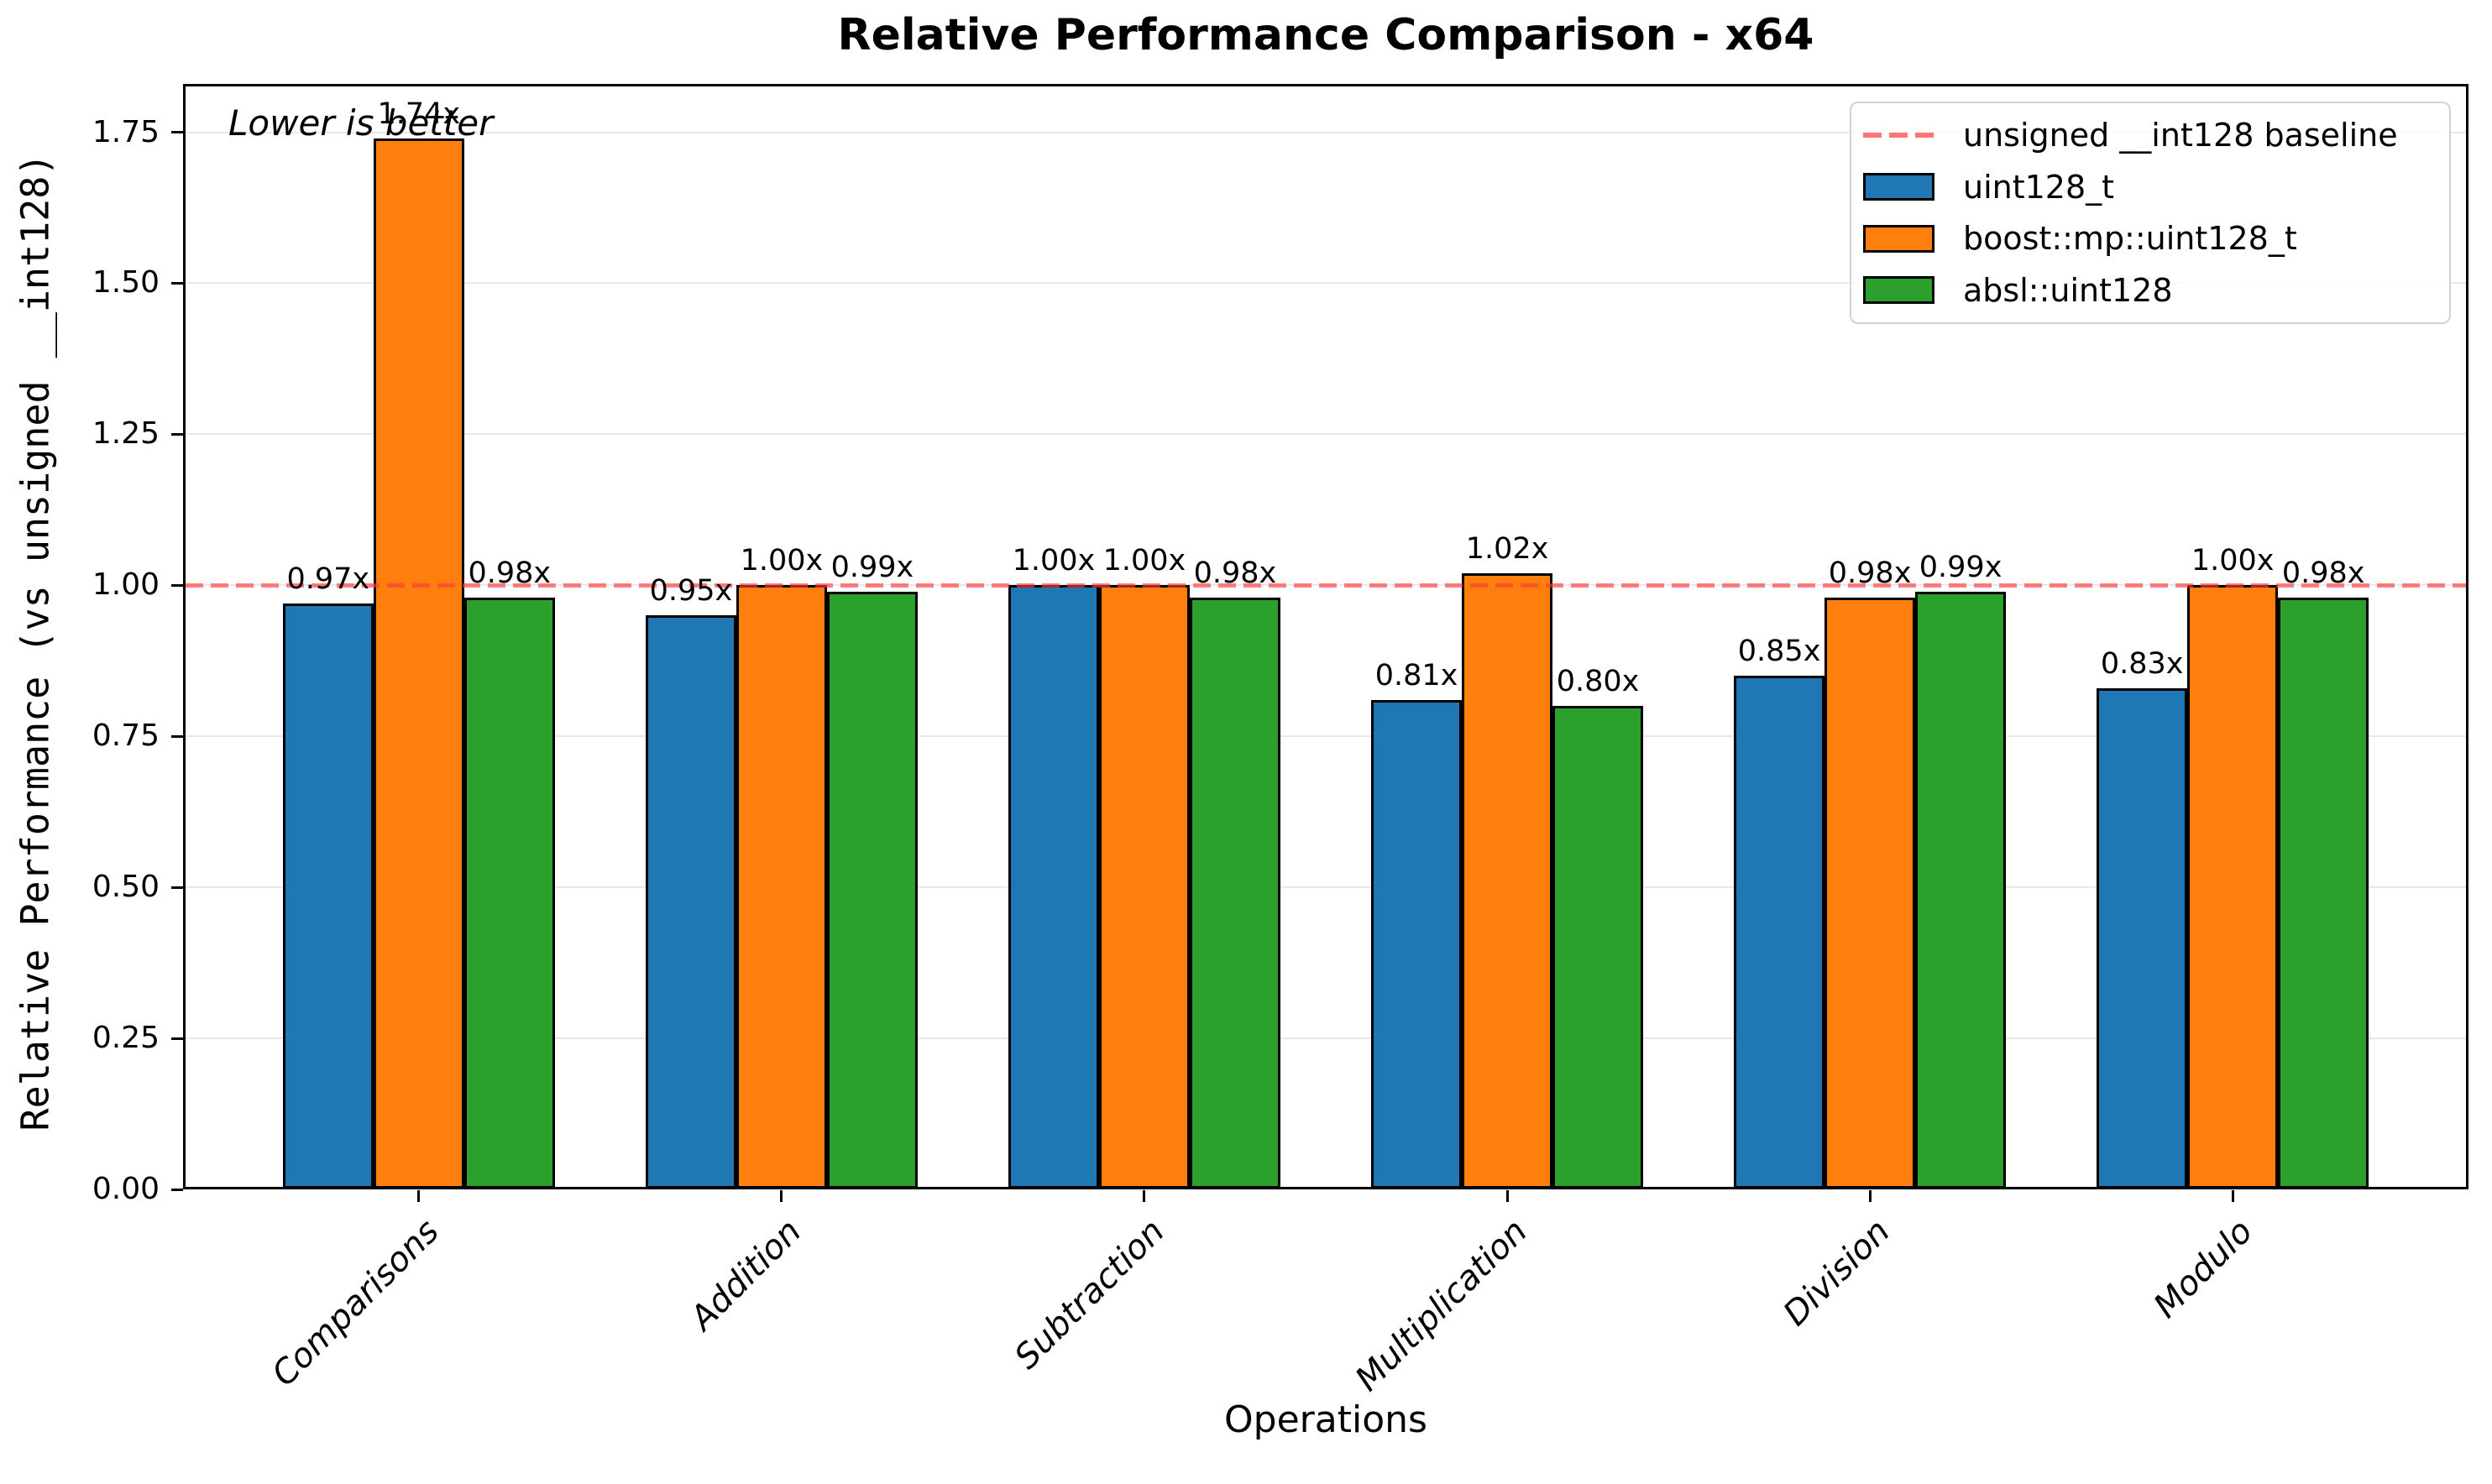 The width and height of the screenshot is (2492, 1484). I want to click on bar-uint128-t-addition, so click(691, 902).